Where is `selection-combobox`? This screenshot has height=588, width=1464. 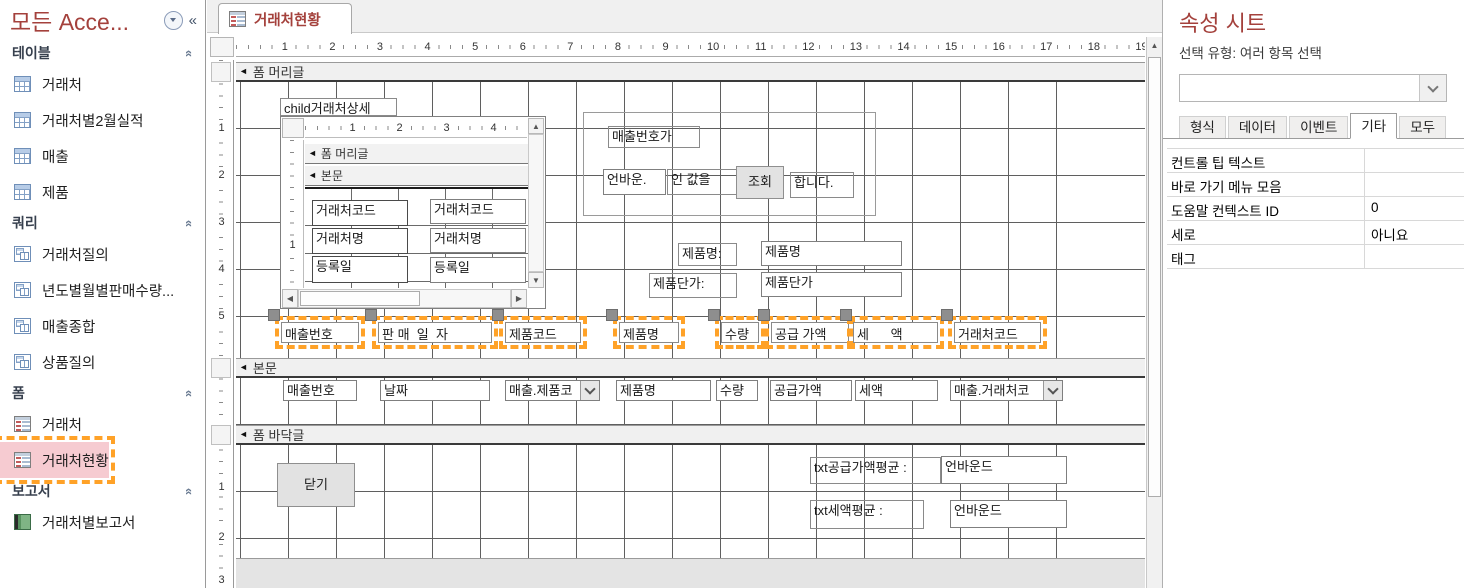
selection-combobox is located at coordinates (1313, 88).